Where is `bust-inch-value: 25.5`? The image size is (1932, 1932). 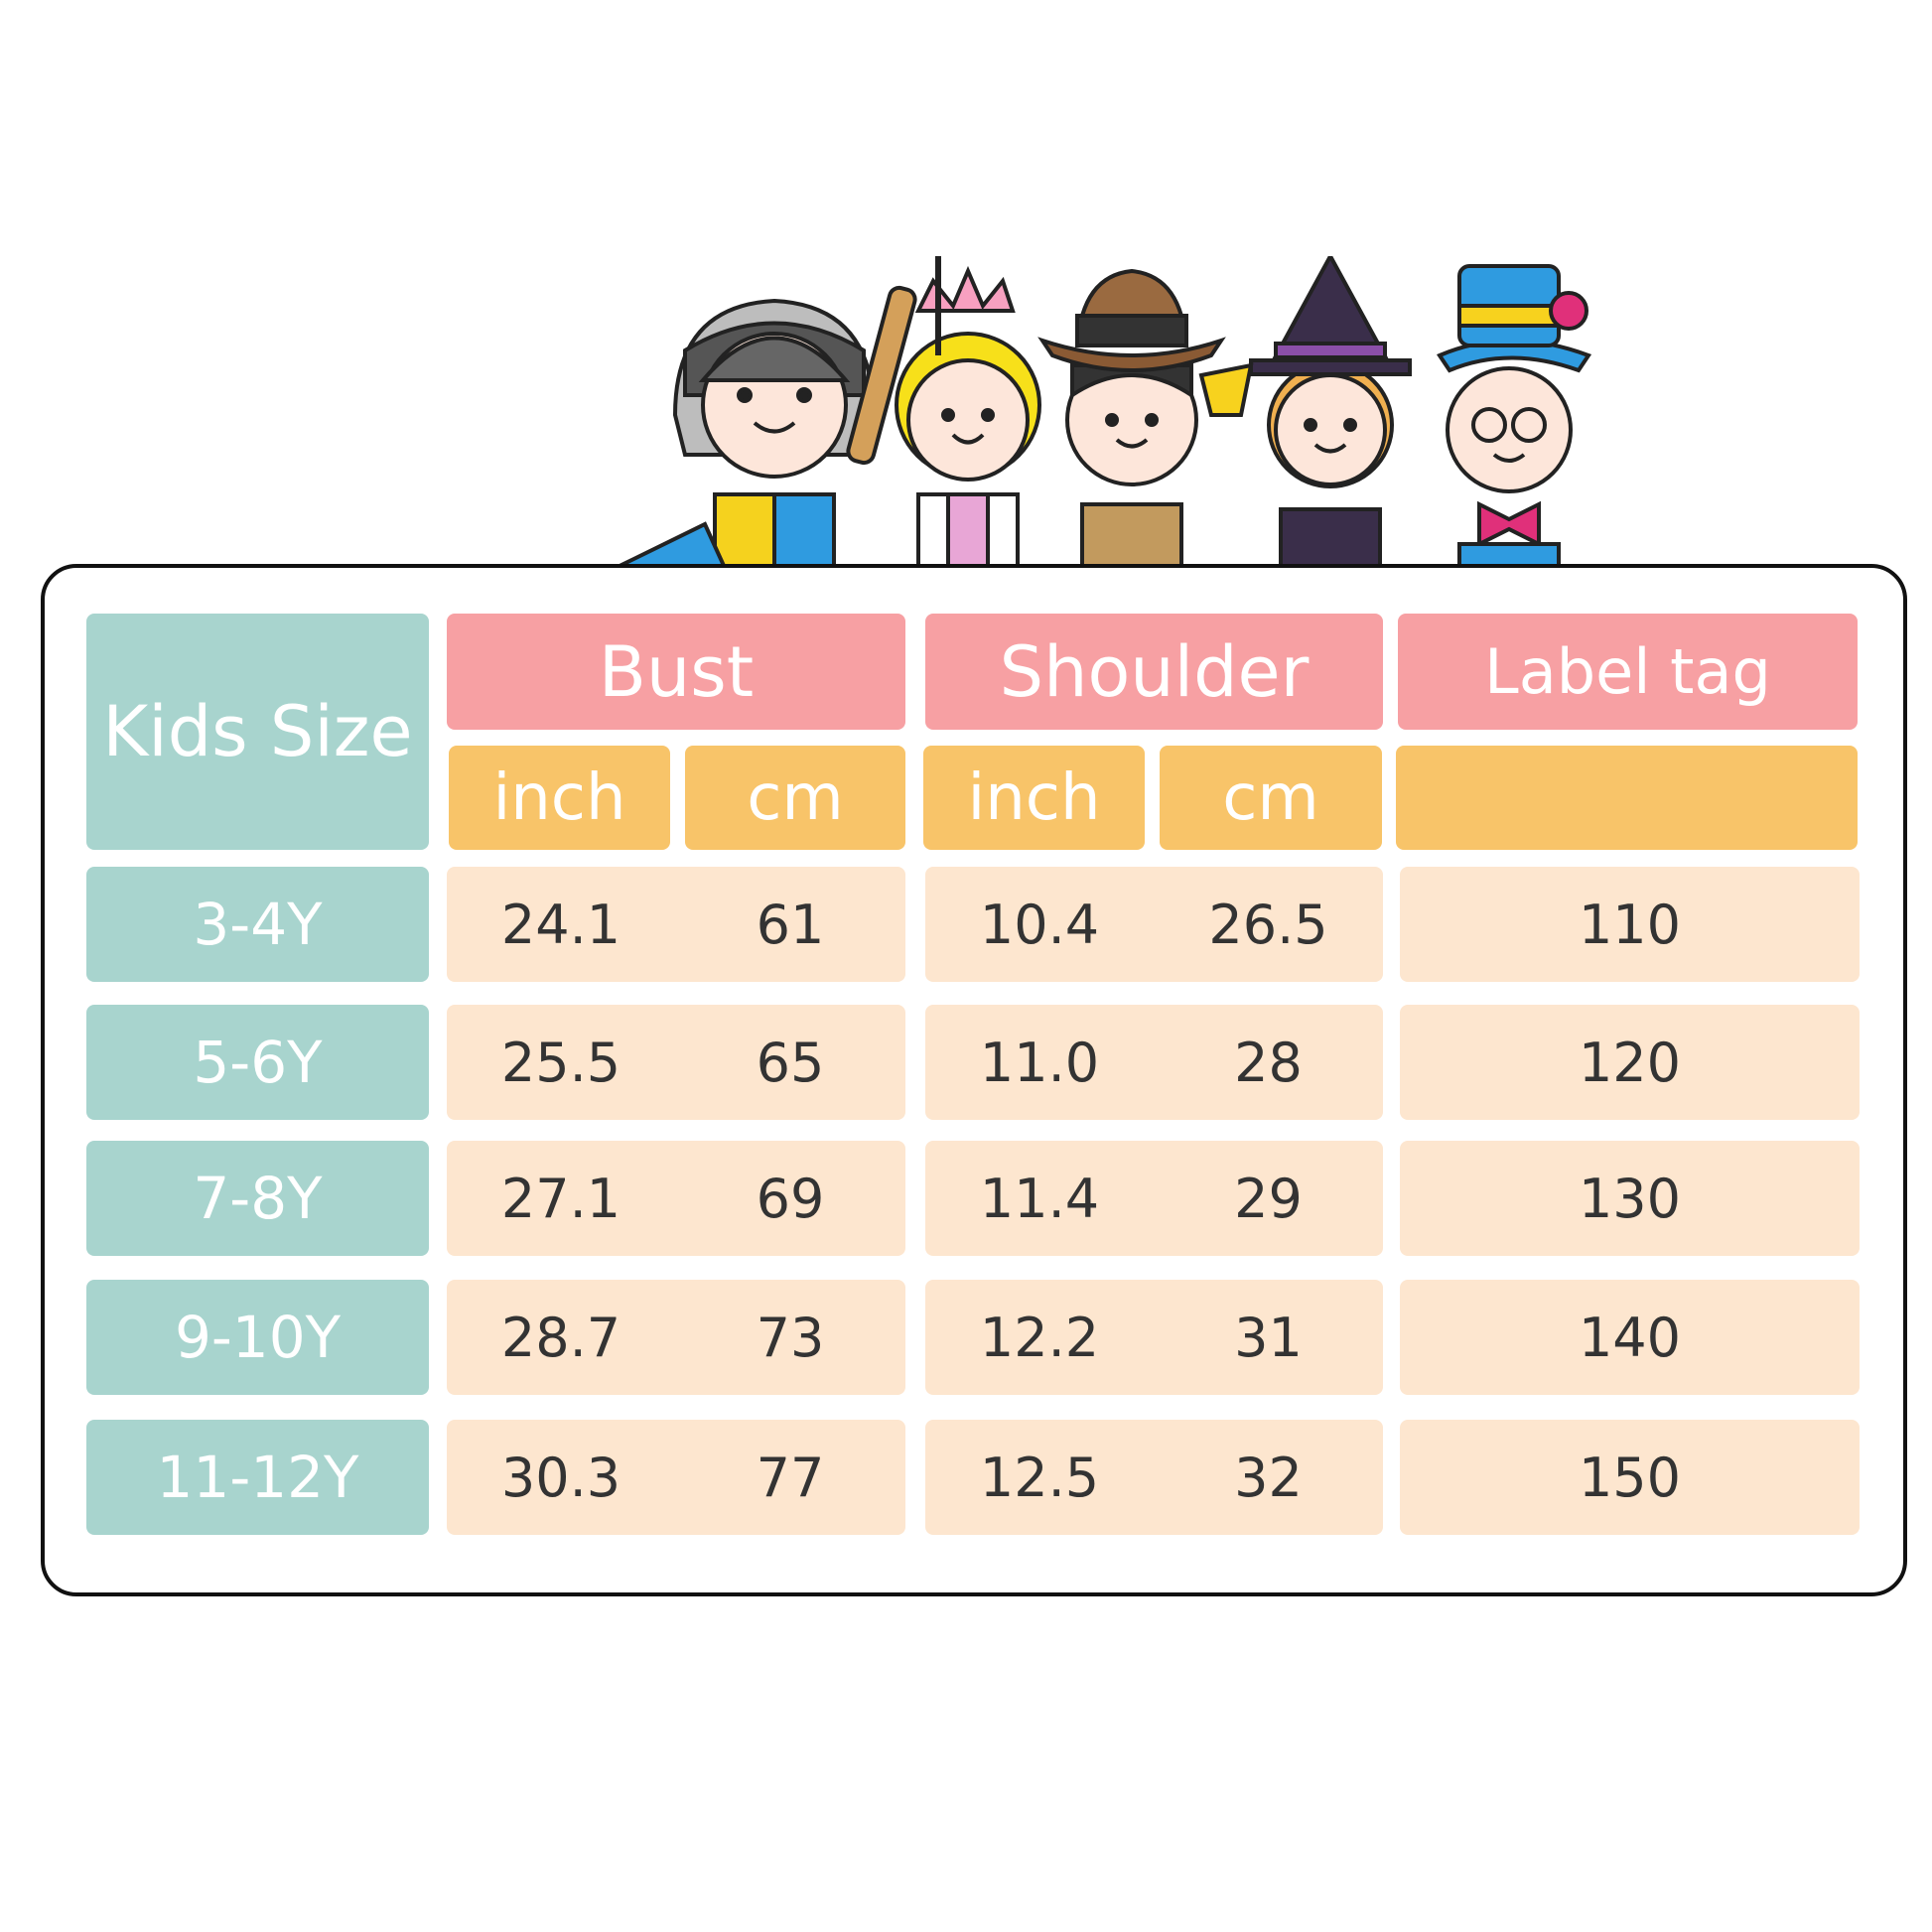 bust-inch-value: 25.5 is located at coordinates (561, 1063).